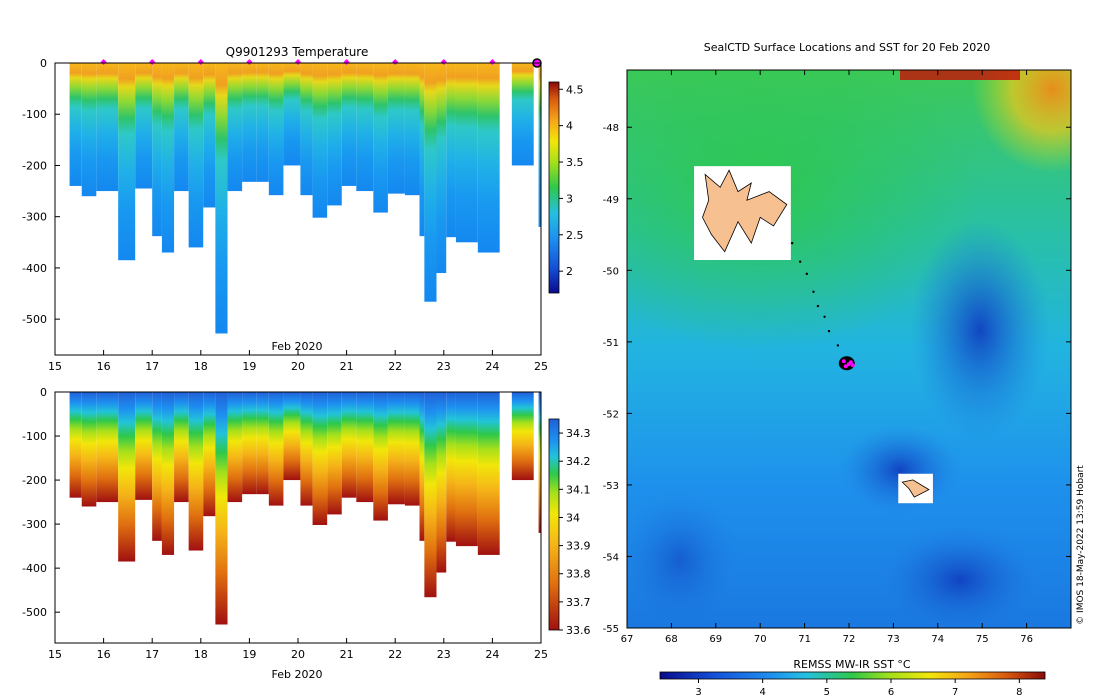  Describe the element at coordinates (578, 433) in the screenshot. I see `sal-colorbar-tick-label: 34.3` at that location.